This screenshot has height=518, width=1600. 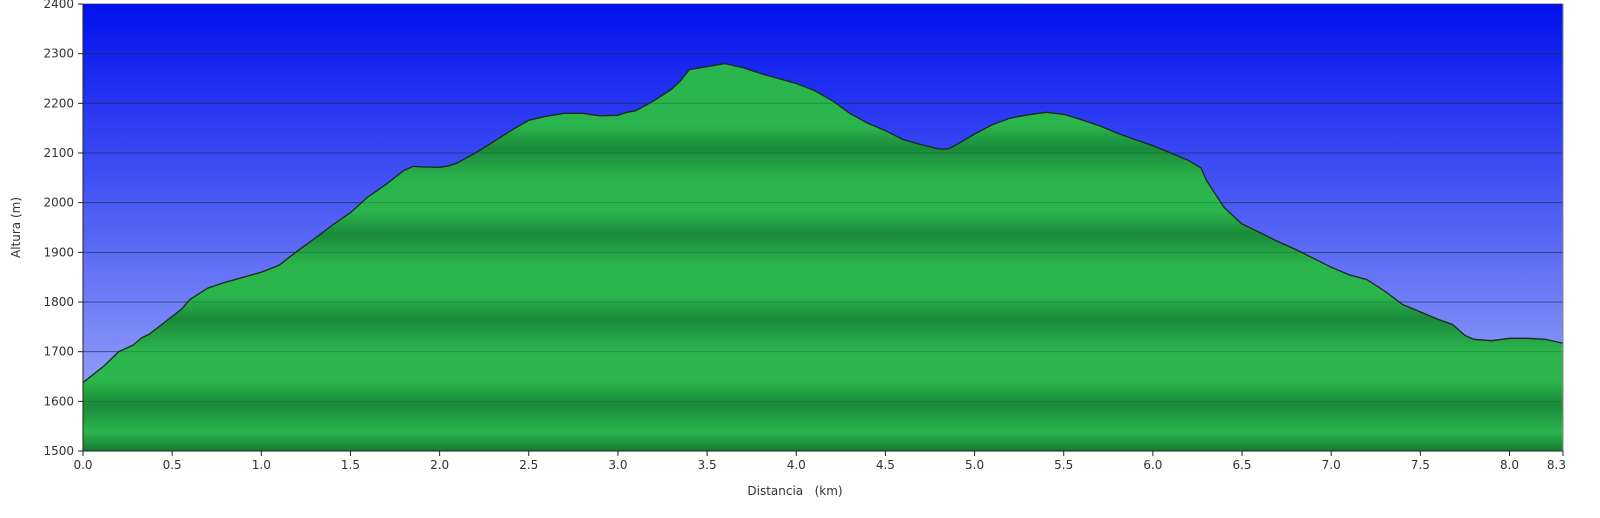 What do you see at coordinates (1331, 465) in the screenshot?
I see `x-tick-label: 7.0` at bounding box center [1331, 465].